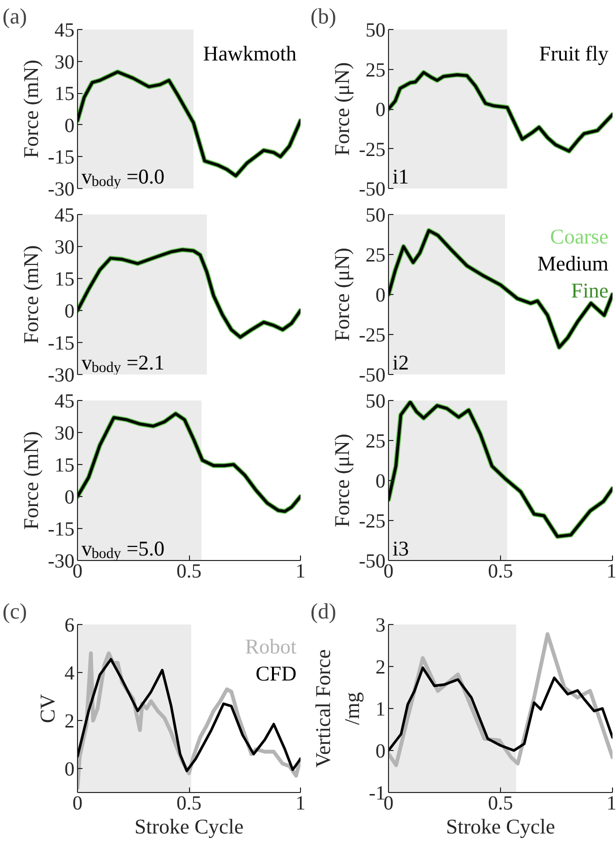  Describe the element at coordinates (381, 709) in the screenshot. I see `y-tick-label: 1` at that location.